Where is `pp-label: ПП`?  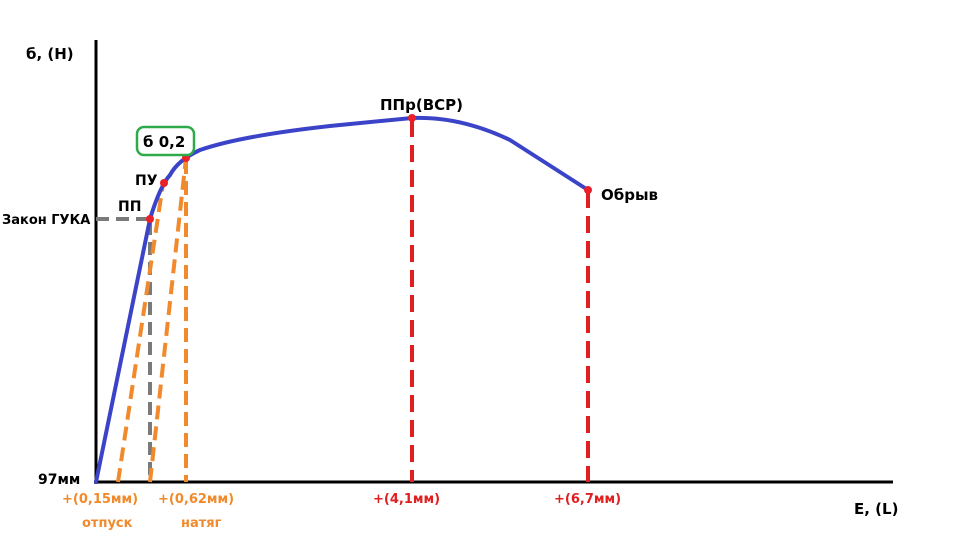
pp-label: ПП is located at coordinates (129, 207).